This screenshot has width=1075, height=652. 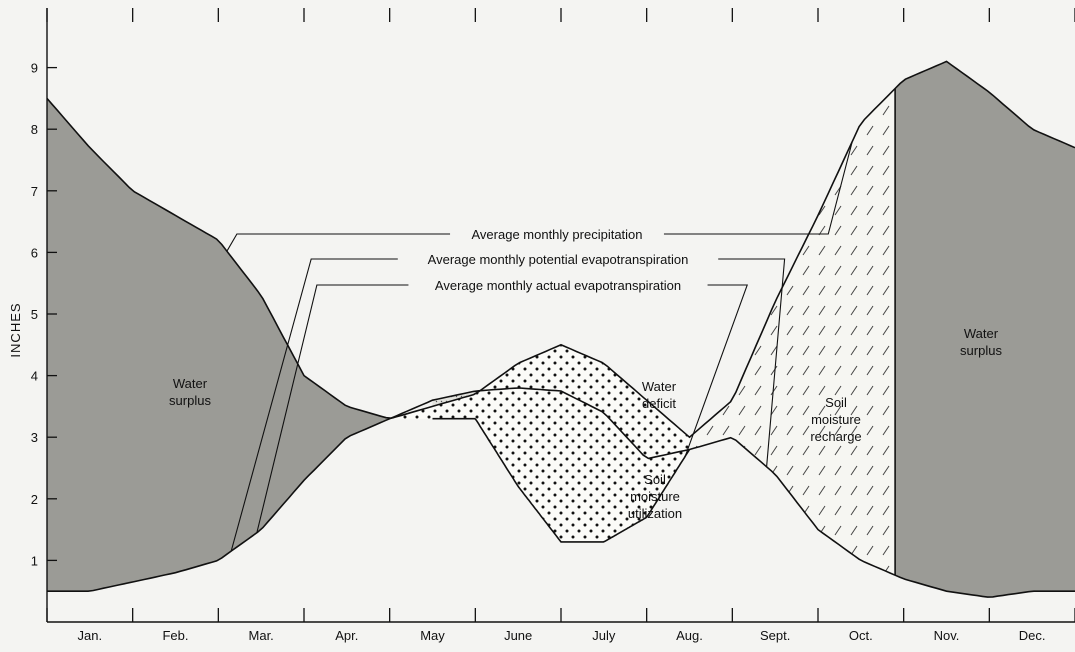 I want to click on y-tick-label: 6, so click(x=34, y=252).